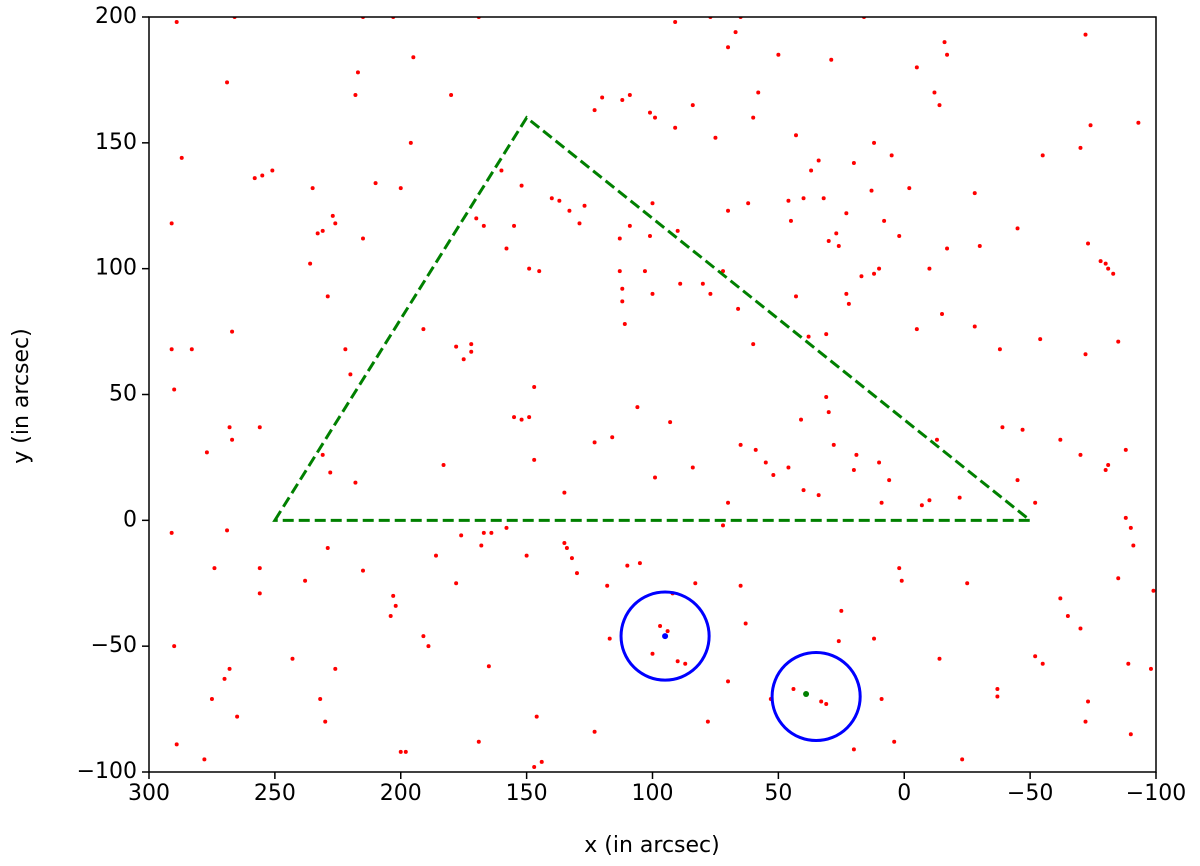 The width and height of the screenshot is (1200, 866). I want to click on y-tick-label: 100, so click(116, 268).